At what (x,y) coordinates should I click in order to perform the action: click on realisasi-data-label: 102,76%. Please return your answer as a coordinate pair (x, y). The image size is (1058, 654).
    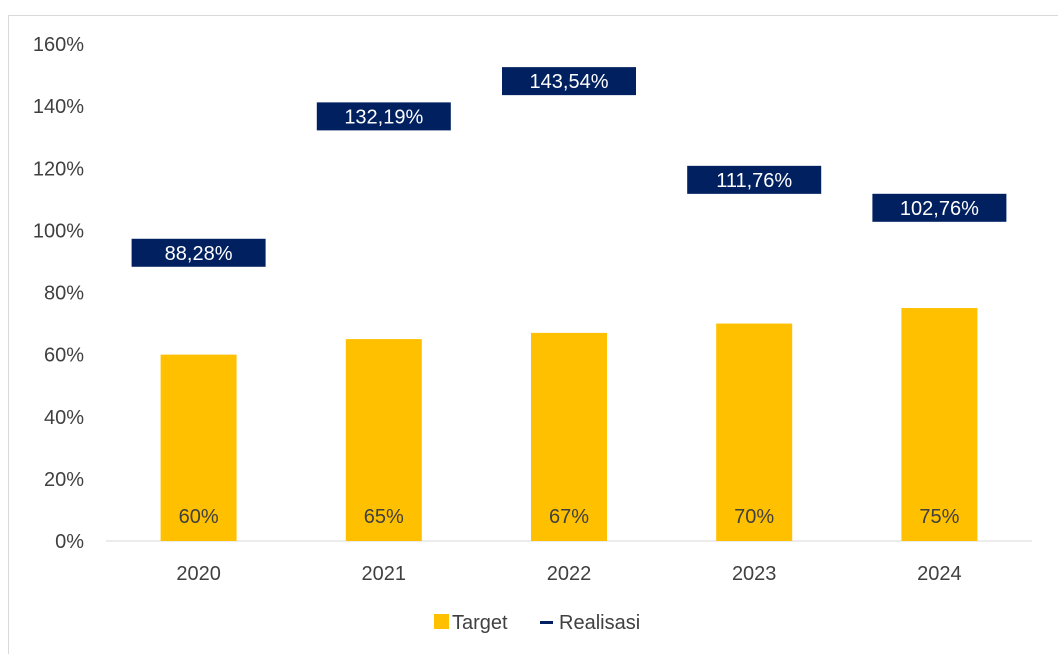
    Looking at the image, I should click on (939, 209).